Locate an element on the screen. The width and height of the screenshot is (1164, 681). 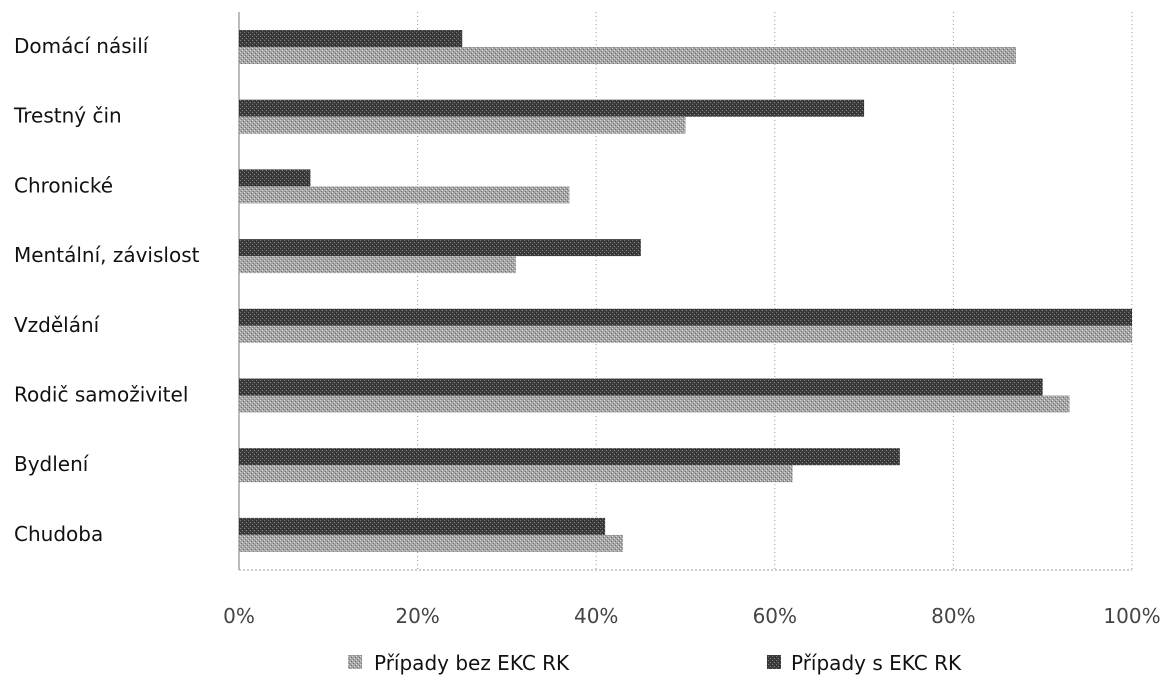
x-tick-labels: 0% 20% 40% 60% 80% 100% is located at coordinates (691, 616).